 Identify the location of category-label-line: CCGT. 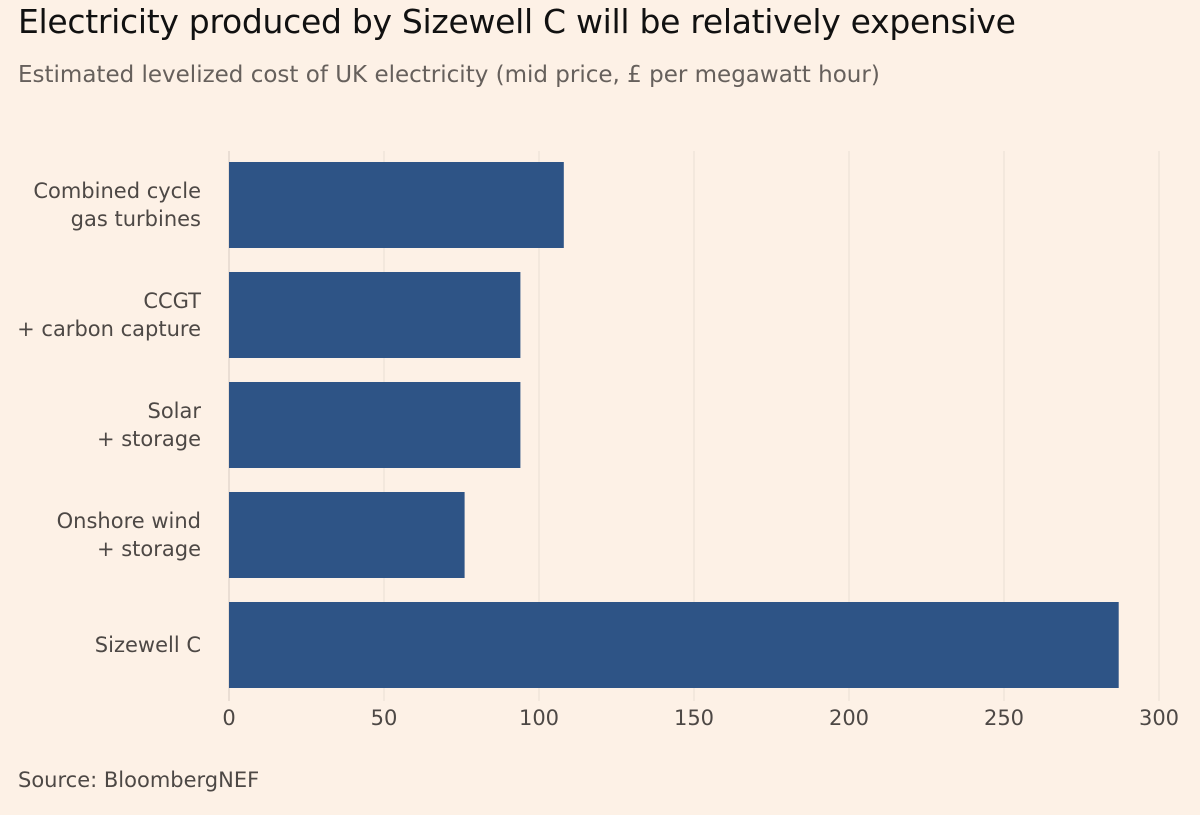
(172, 301).